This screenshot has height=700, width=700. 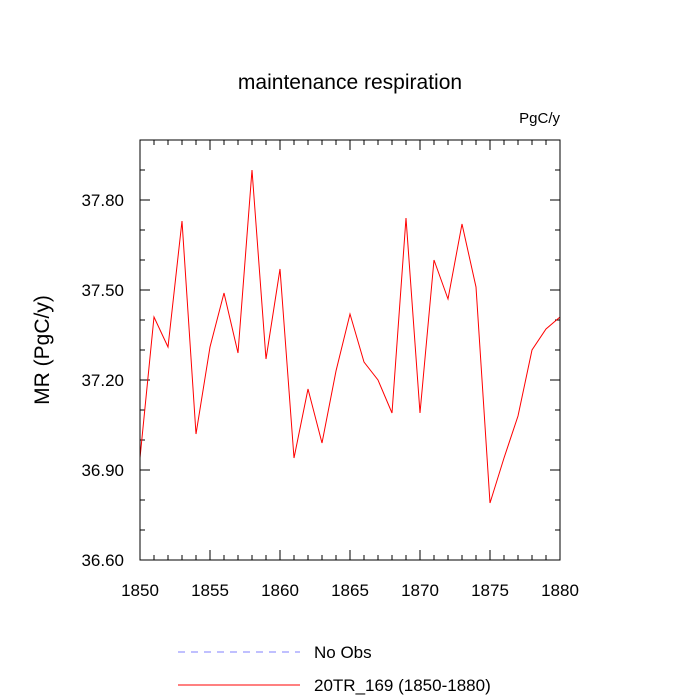 What do you see at coordinates (560, 590) in the screenshot?
I see `x-tick-label: 1880` at bounding box center [560, 590].